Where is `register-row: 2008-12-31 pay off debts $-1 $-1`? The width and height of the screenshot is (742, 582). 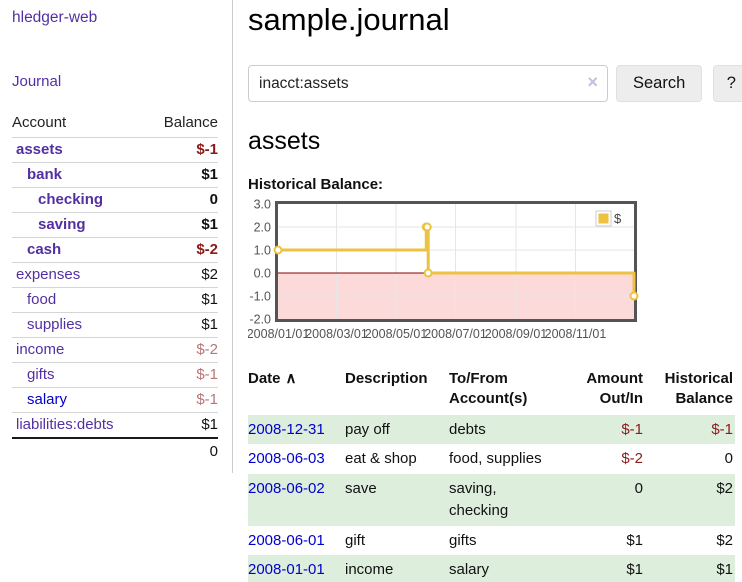 register-row: 2008-12-31 pay off debts $-1 $-1 is located at coordinates (491, 429).